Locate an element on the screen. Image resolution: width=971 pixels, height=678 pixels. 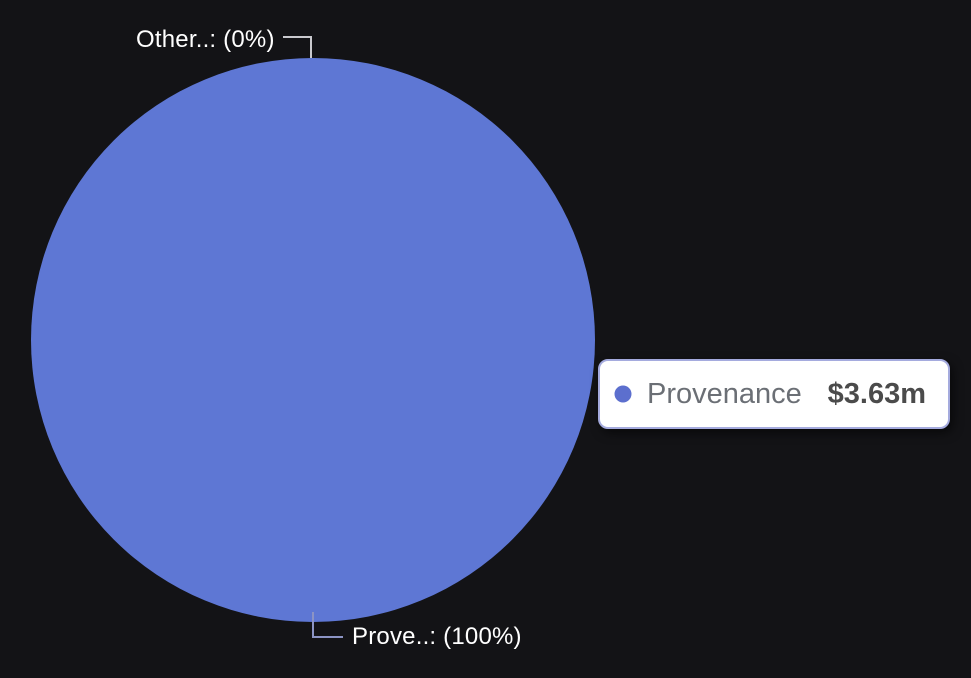
tooltip-value: $3.63m is located at coordinates (876, 393).